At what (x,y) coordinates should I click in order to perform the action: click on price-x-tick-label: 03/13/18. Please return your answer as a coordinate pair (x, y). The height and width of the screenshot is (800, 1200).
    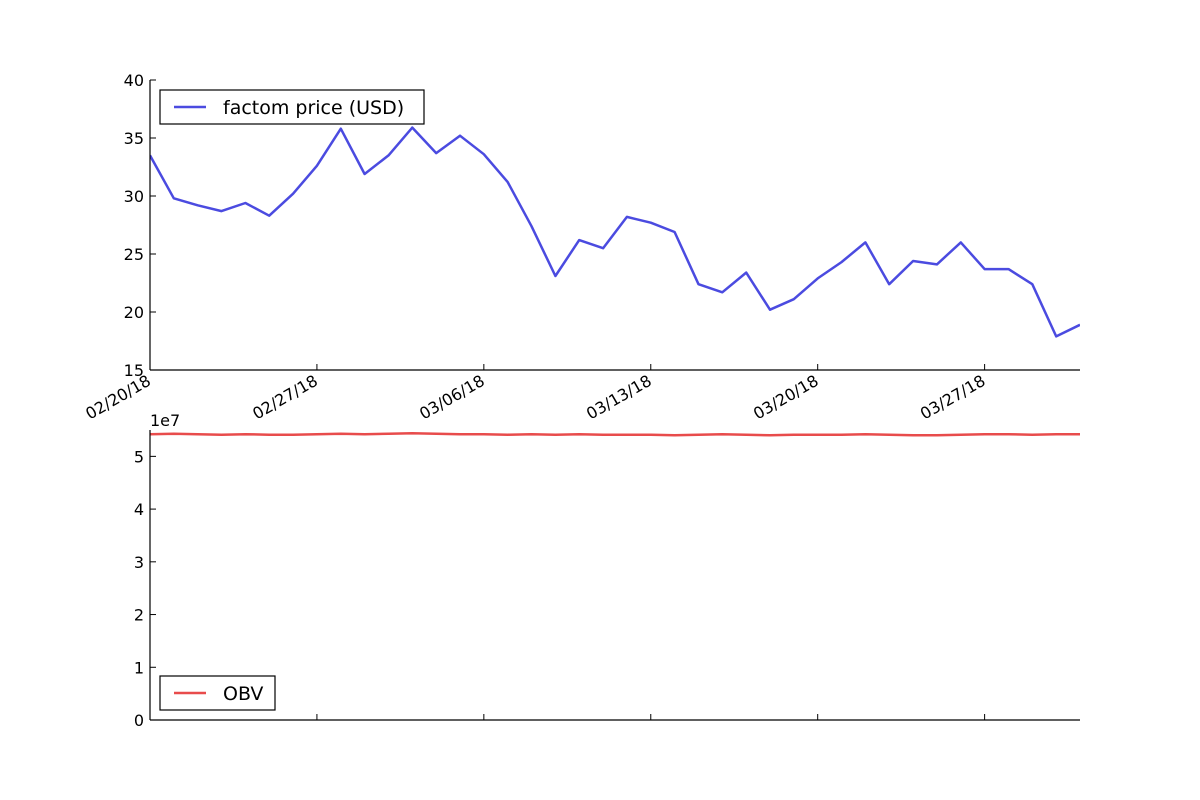
    Looking at the image, I should click on (619, 397).